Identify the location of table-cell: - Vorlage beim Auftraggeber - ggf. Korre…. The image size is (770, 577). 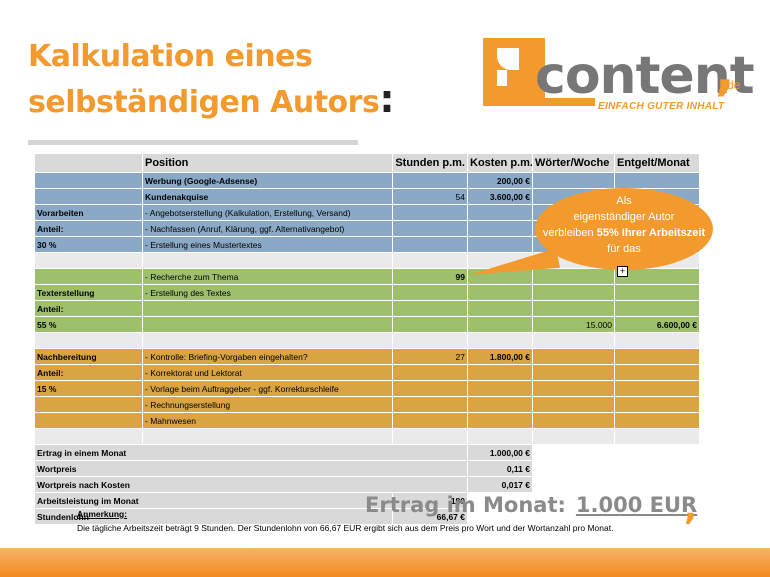
(267, 388).